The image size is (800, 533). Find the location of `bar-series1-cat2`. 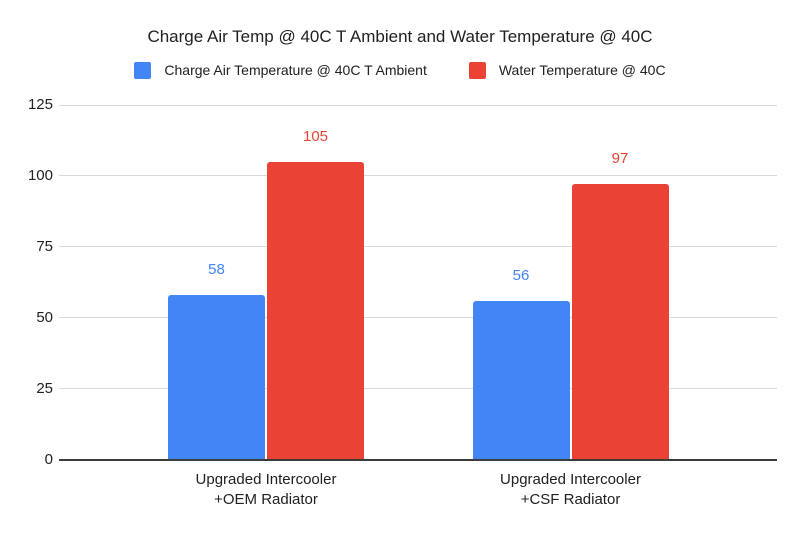

bar-series1-cat2 is located at coordinates (521, 380).